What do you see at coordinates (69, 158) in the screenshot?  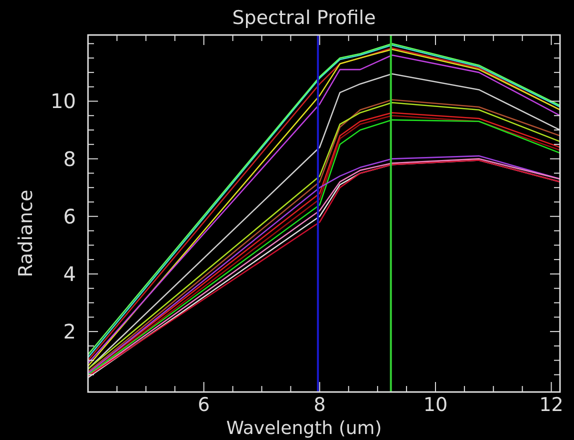 I see `y-tick-label: 8` at bounding box center [69, 158].